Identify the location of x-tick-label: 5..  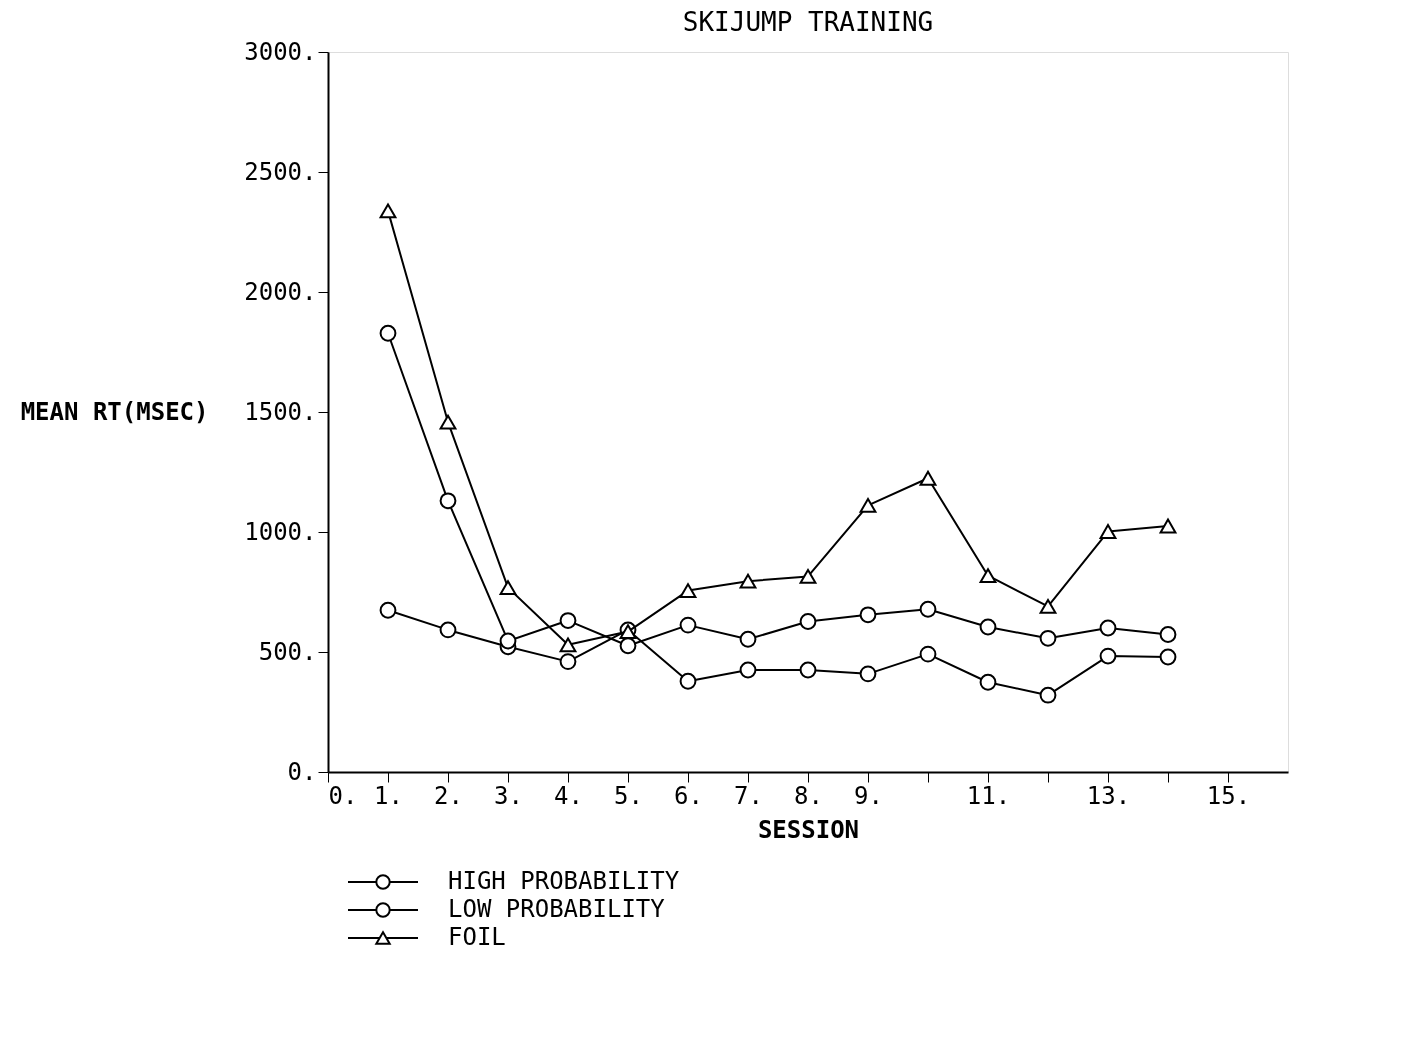
(628, 795).